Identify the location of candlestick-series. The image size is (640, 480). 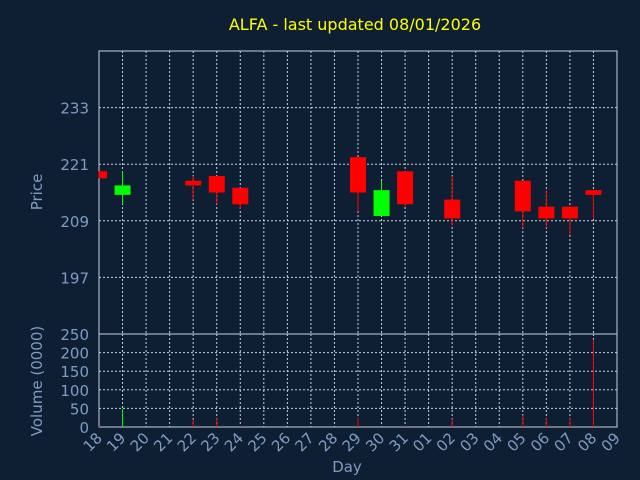
(350, 196).